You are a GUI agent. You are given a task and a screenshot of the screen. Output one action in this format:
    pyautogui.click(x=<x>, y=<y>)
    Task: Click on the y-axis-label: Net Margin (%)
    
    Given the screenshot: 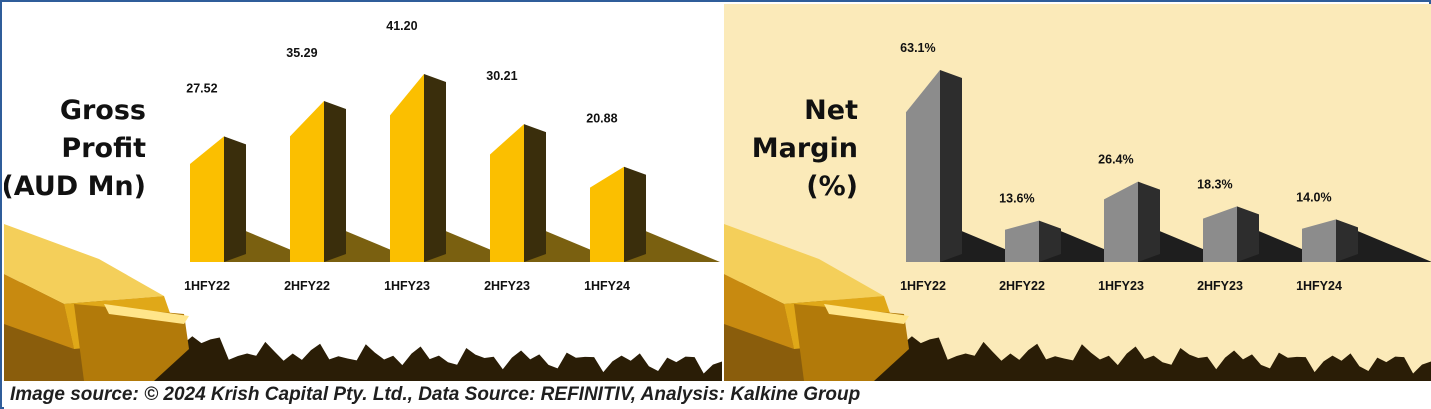 What is the action you would take?
    pyautogui.click(x=805, y=148)
    